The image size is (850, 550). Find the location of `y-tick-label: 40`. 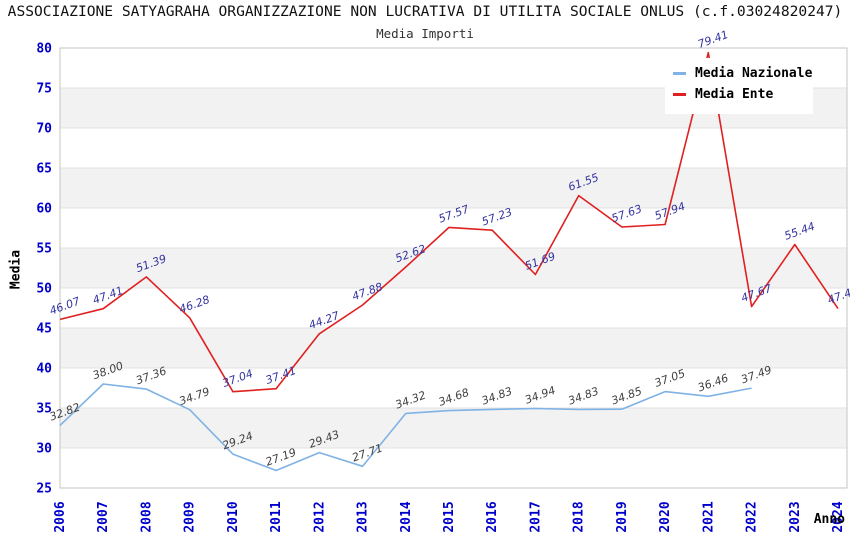

y-tick-label: 40 is located at coordinates (44, 369).